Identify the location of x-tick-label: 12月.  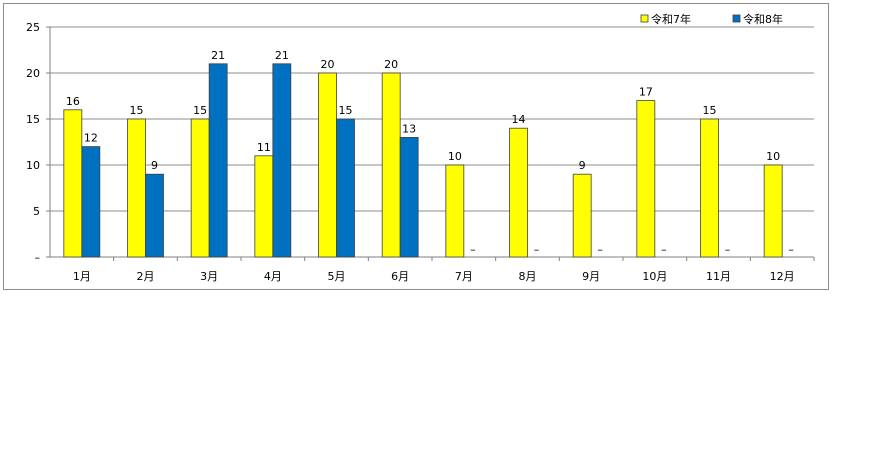
(782, 276).